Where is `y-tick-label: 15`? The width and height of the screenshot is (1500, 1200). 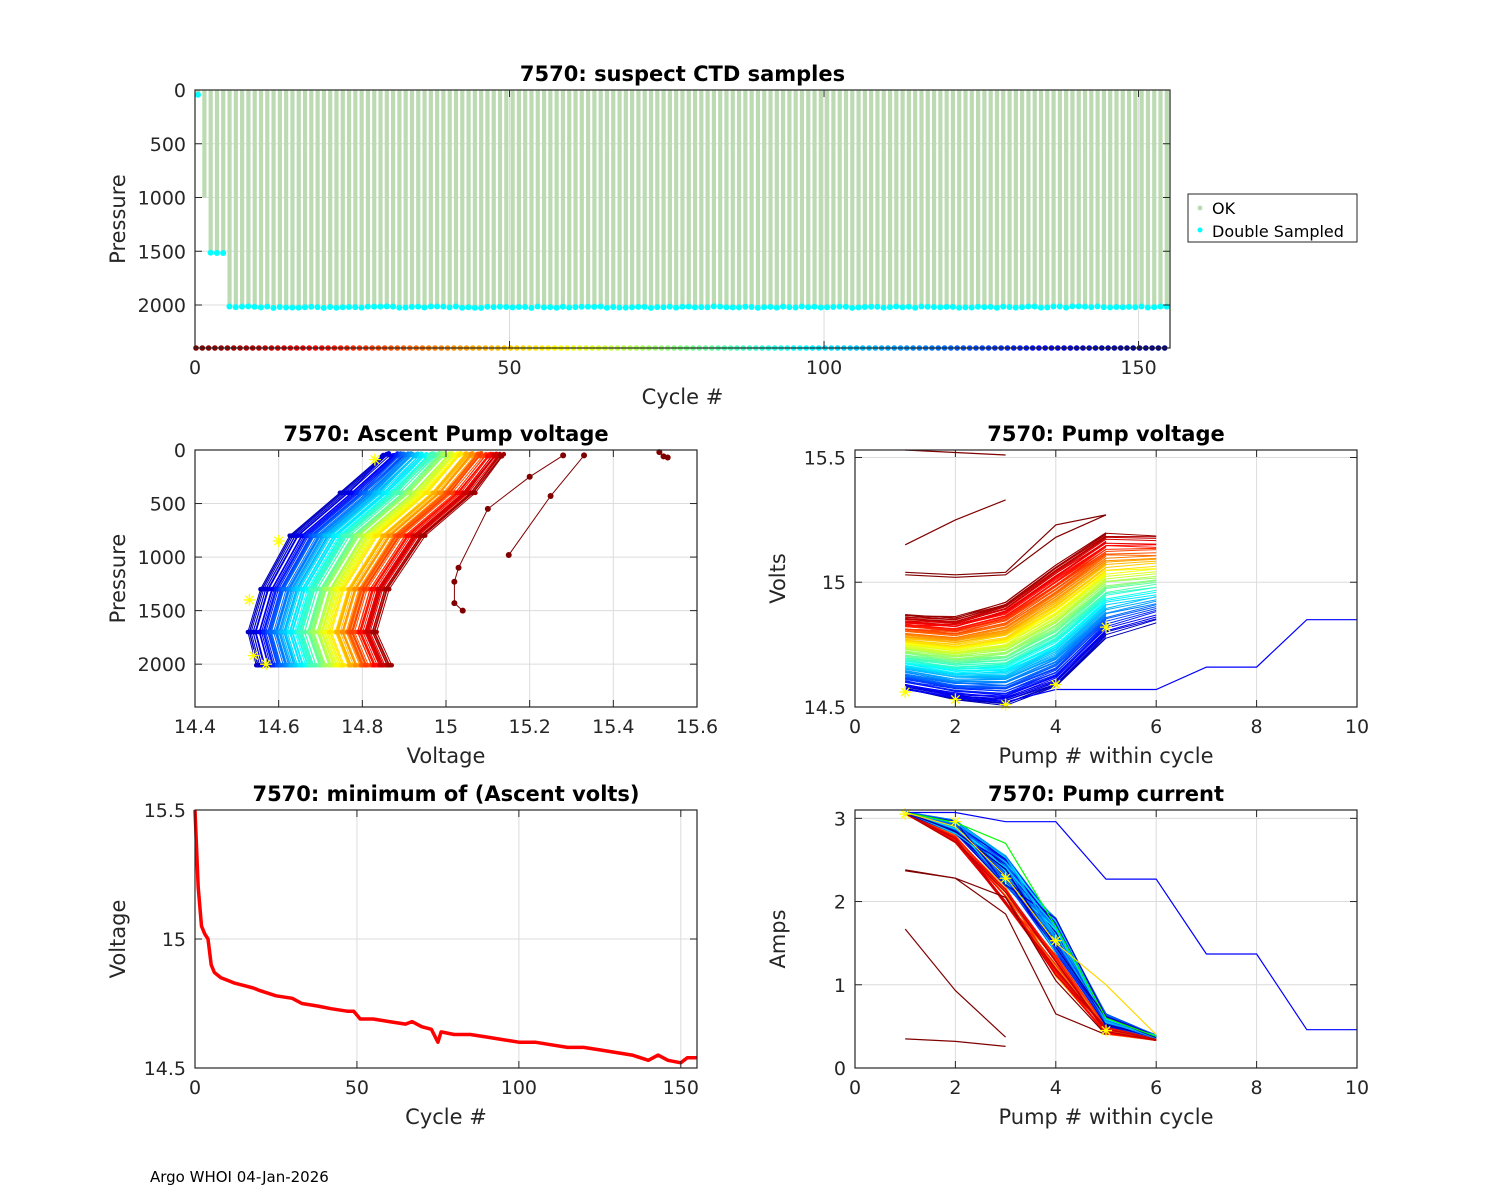 y-tick-label: 15 is located at coordinates (174, 940).